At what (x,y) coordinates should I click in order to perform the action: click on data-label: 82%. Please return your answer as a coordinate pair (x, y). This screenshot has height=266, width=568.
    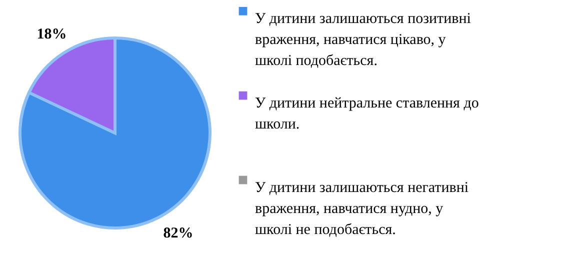
    Looking at the image, I should click on (178, 234).